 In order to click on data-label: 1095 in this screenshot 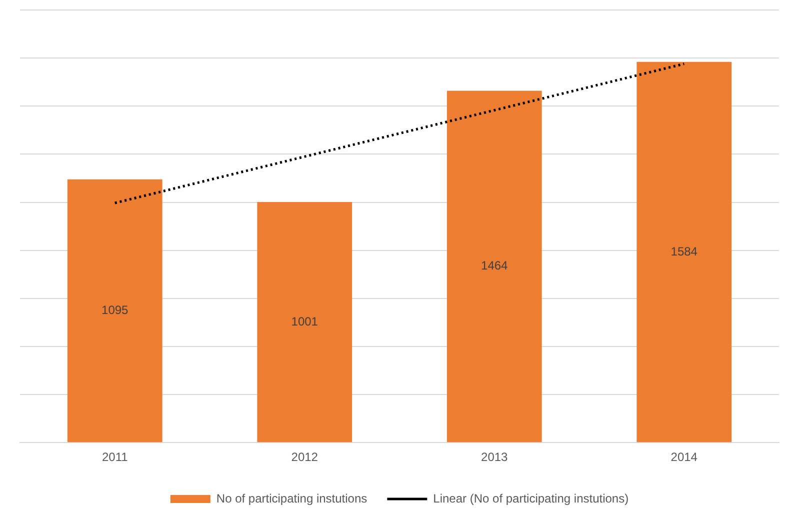, I will do `click(115, 310)`.